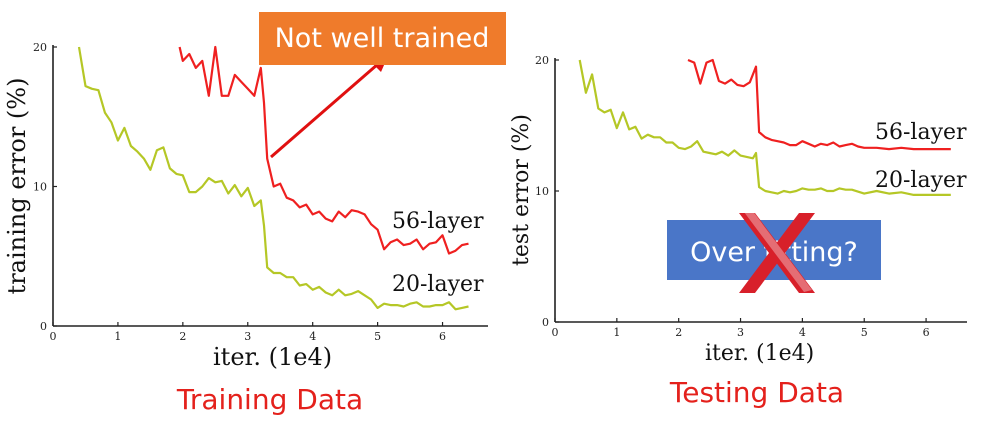  Describe the element at coordinates (521, 190) in the screenshot. I see `right-y-axis-label: test error (%)` at that location.